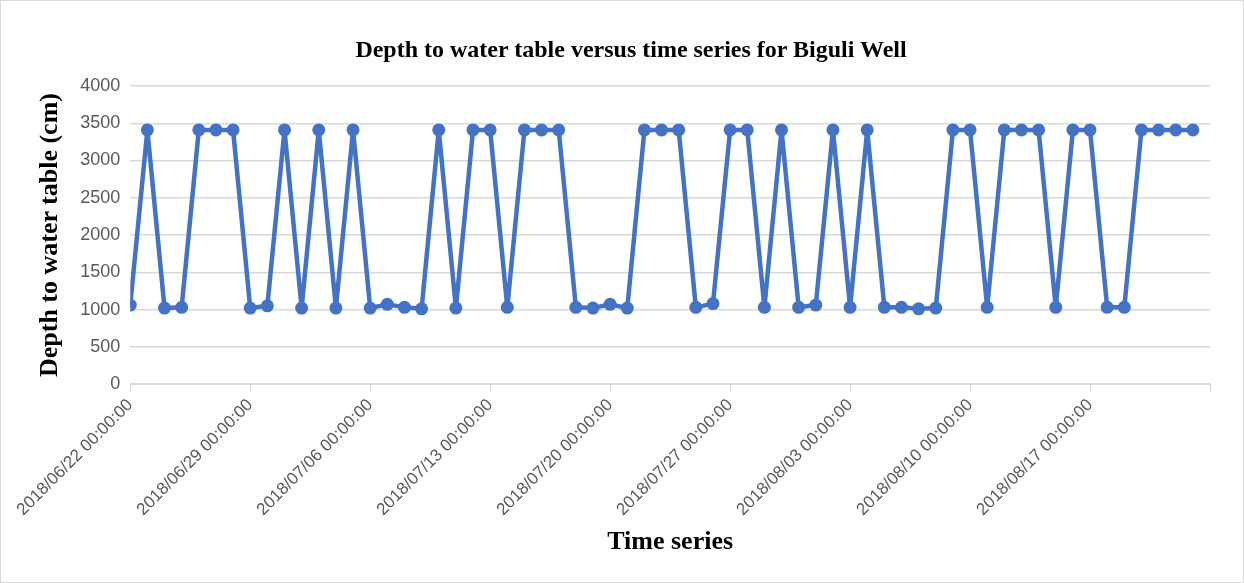 The height and width of the screenshot is (583, 1244). Describe the element at coordinates (100, 308) in the screenshot. I see `y-tick-label: 1000` at that location.